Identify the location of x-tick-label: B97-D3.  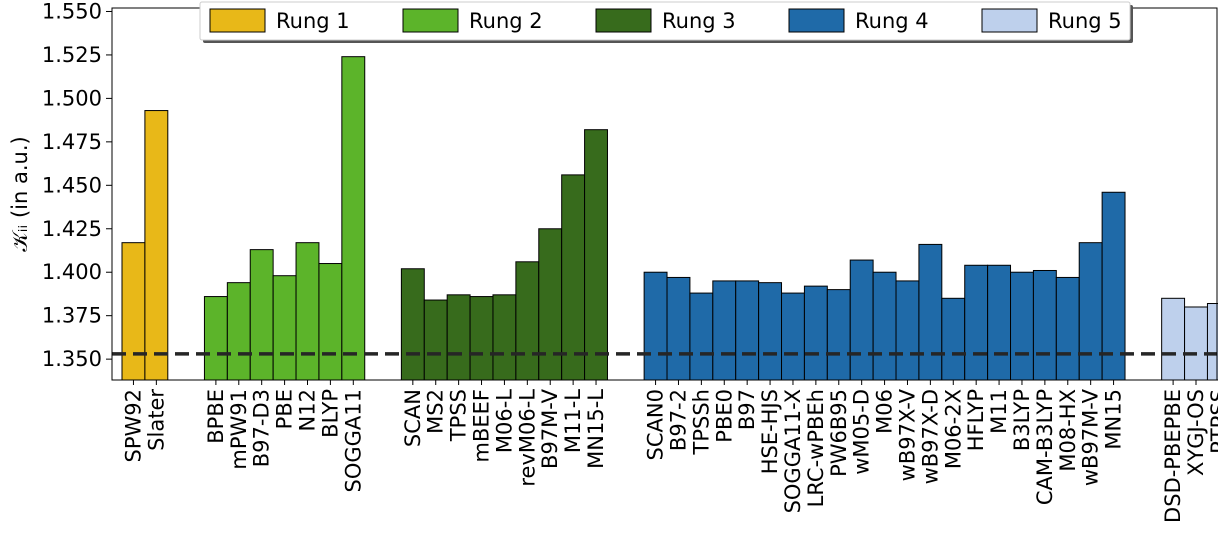
(262, 428).